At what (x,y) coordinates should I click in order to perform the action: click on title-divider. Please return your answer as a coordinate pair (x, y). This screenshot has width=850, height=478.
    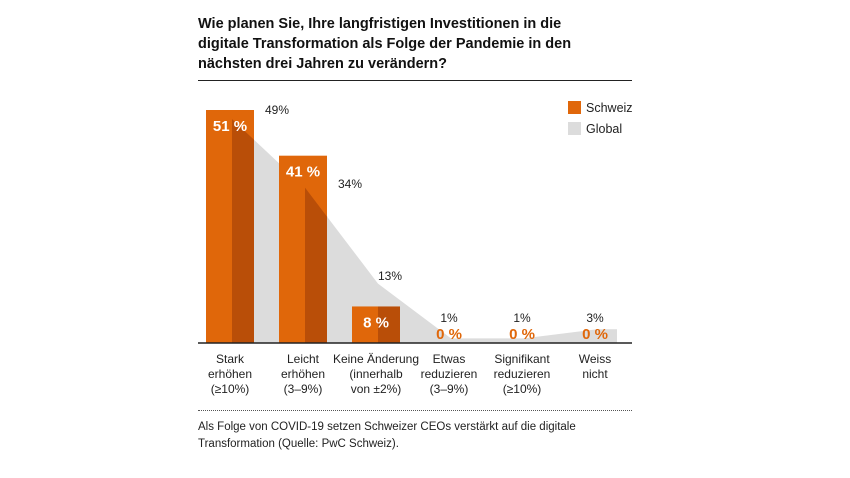
    Looking at the image, I should click on (415, 80).